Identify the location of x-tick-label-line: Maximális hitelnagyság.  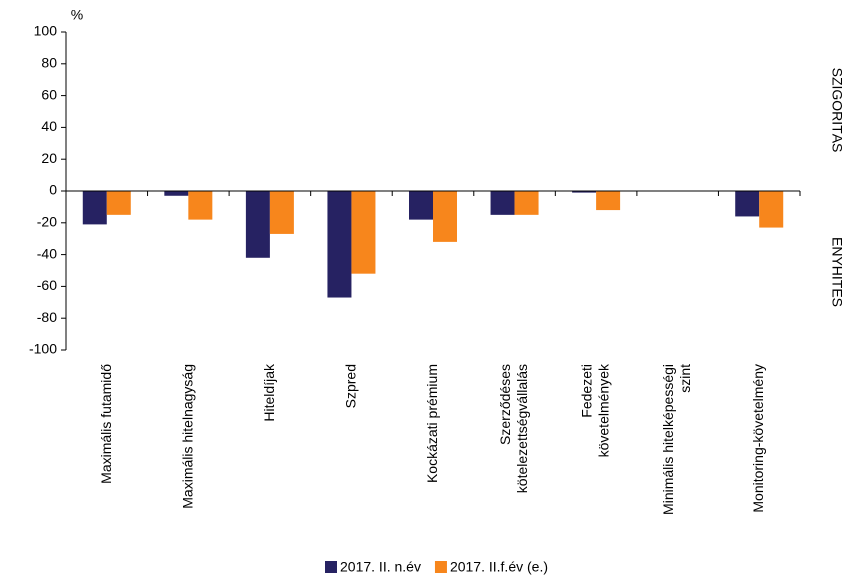
(187, 436).